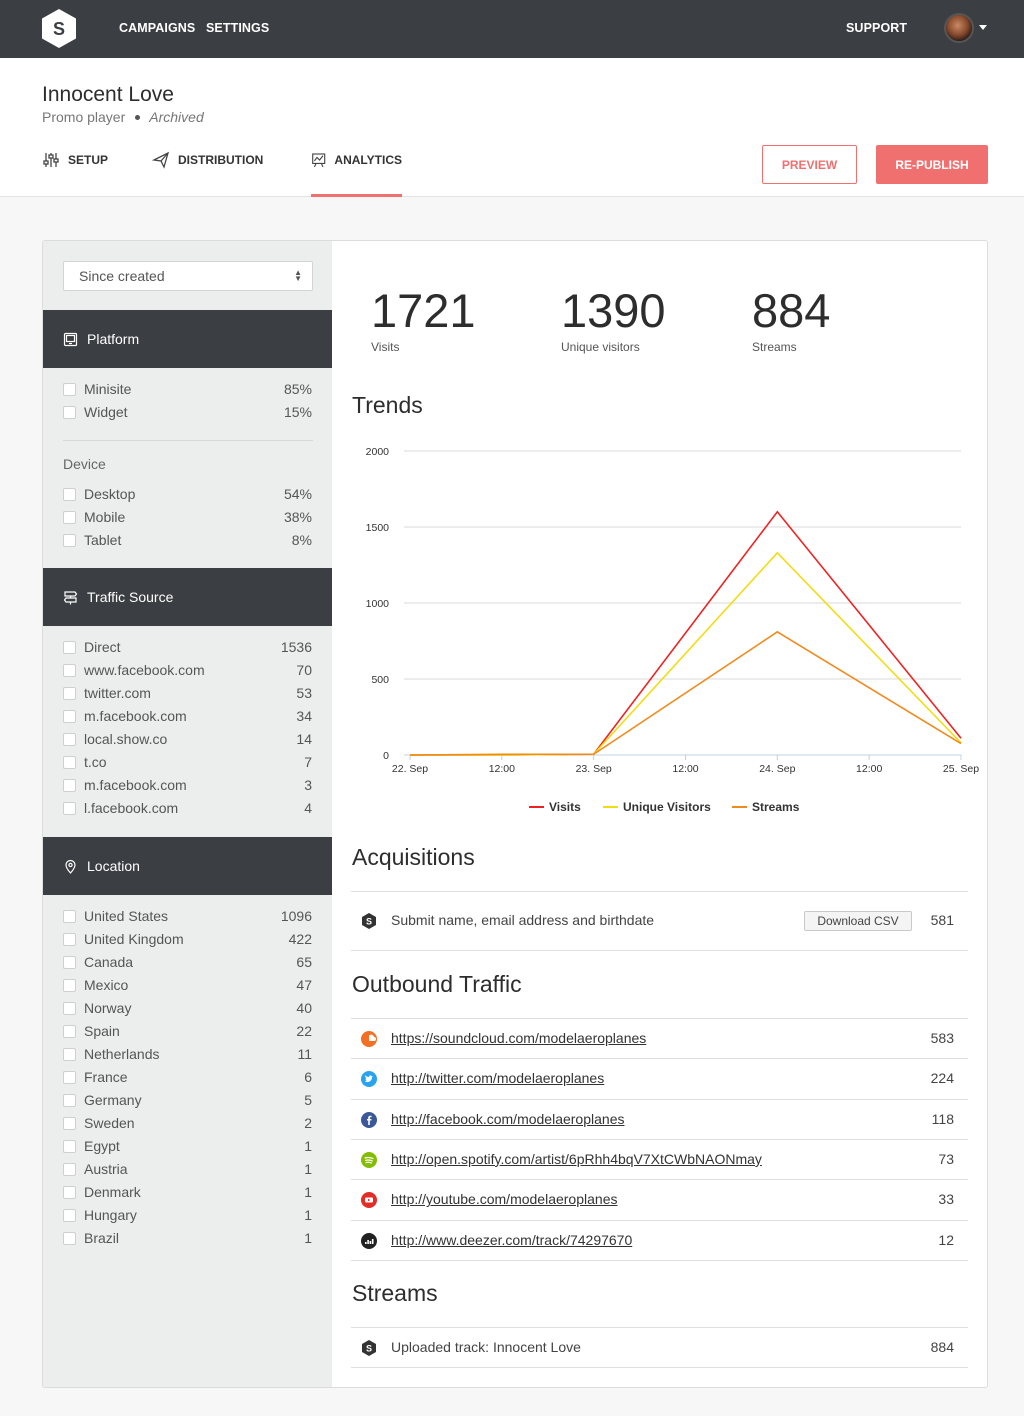  What do you see at coordinates (188, 518) in the screenshot?
I see `device-filter-row: Mobile 38%` at bounding box center [188, 518].